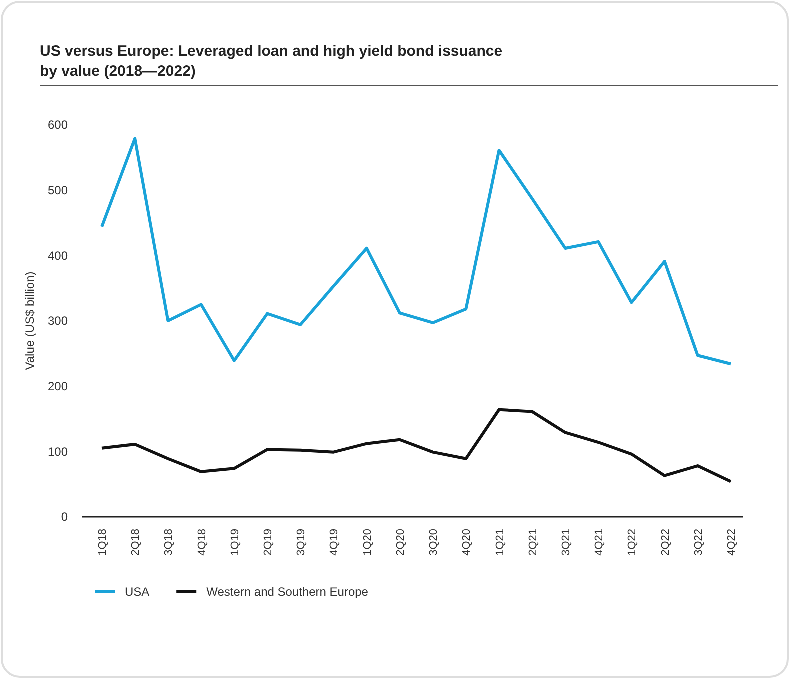  I want to click on x-tick-label: 2Q18, so click(136, 542).